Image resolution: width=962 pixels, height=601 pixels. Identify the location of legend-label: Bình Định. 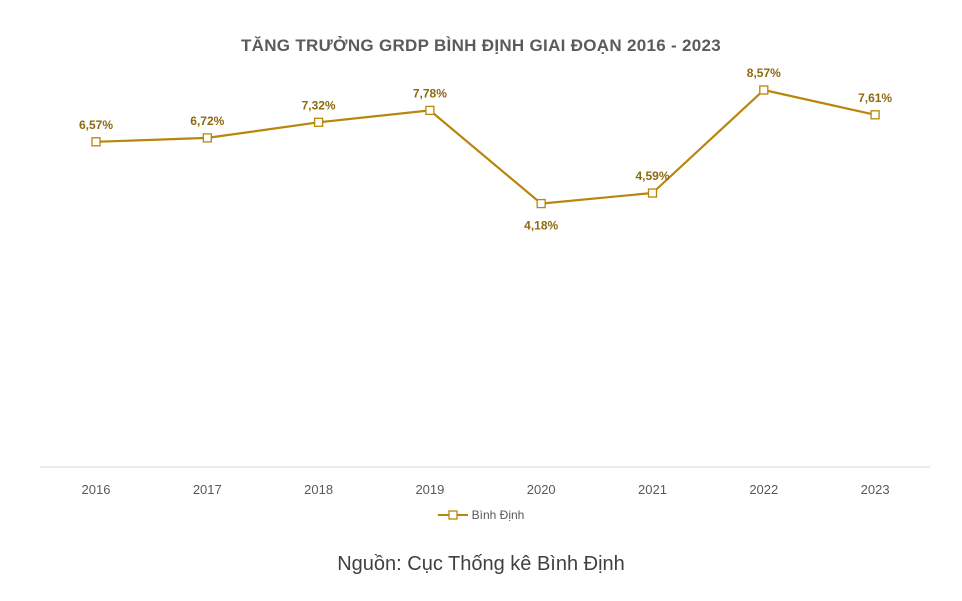
(498, 515).